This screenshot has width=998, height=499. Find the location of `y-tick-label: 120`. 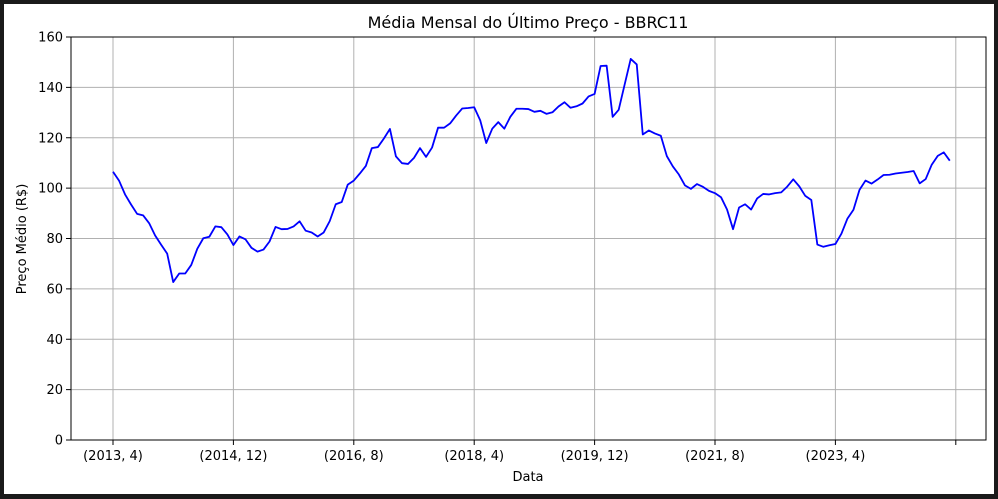

y-tick-label: 120 is located at coordinates (50, 138).